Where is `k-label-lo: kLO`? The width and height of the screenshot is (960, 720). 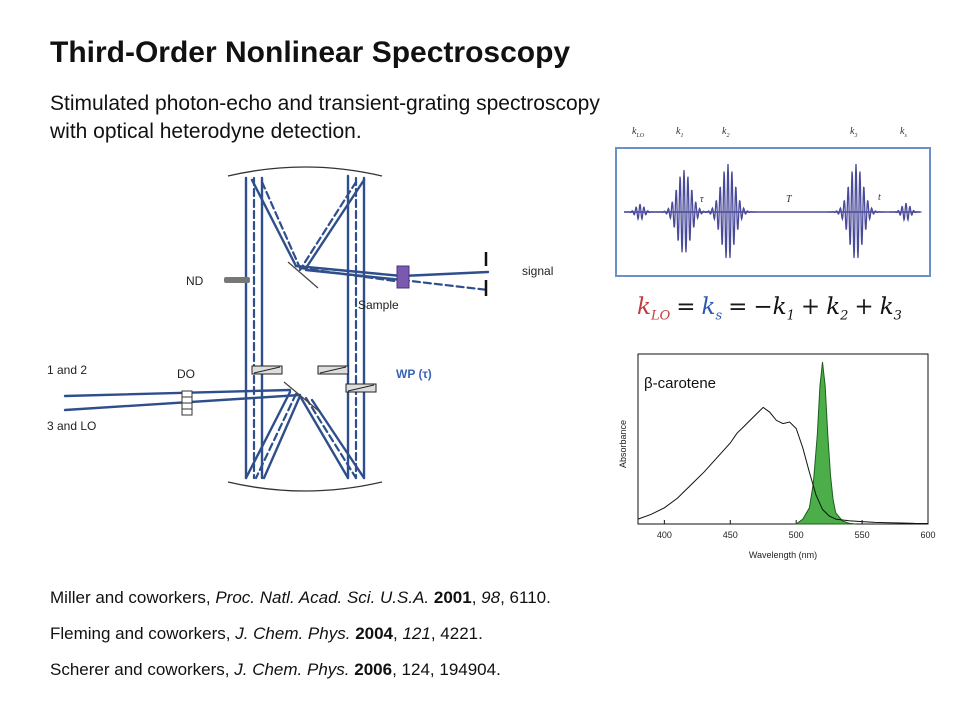 k-label-lo: kLO is located at coordinates (638, 132).